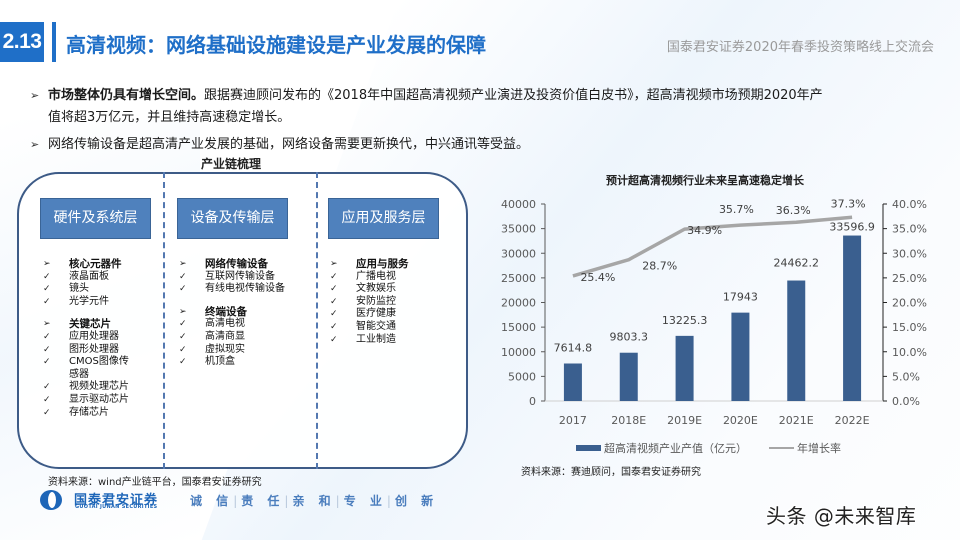 The height and width of the screenshot is (540, 960). Describe the element at coordinates (611, 472) in the screenshot. I see `chart-source-note: 资料来源：赛迪顾问，国泰君安证券研究` at that location.